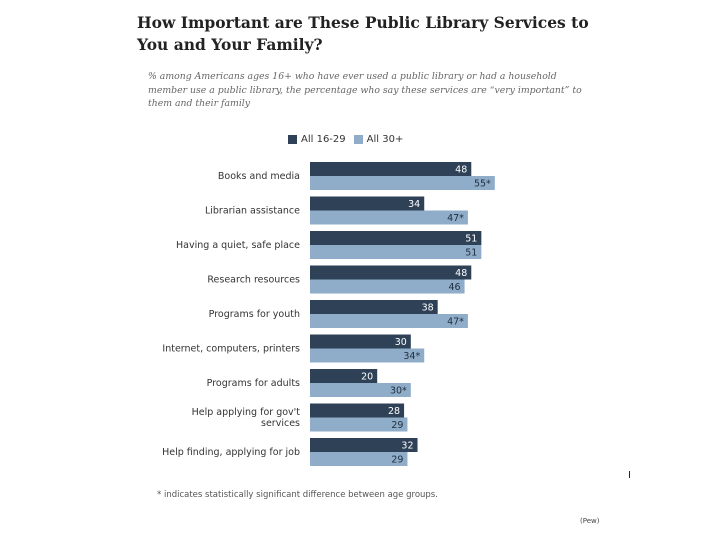 The height and width of the screenshot is (540, 720). What do you see at coordinates (358, 139) in the screenshot?
I see `legend-swatch-30-plus` at bounding box center [358, 139].